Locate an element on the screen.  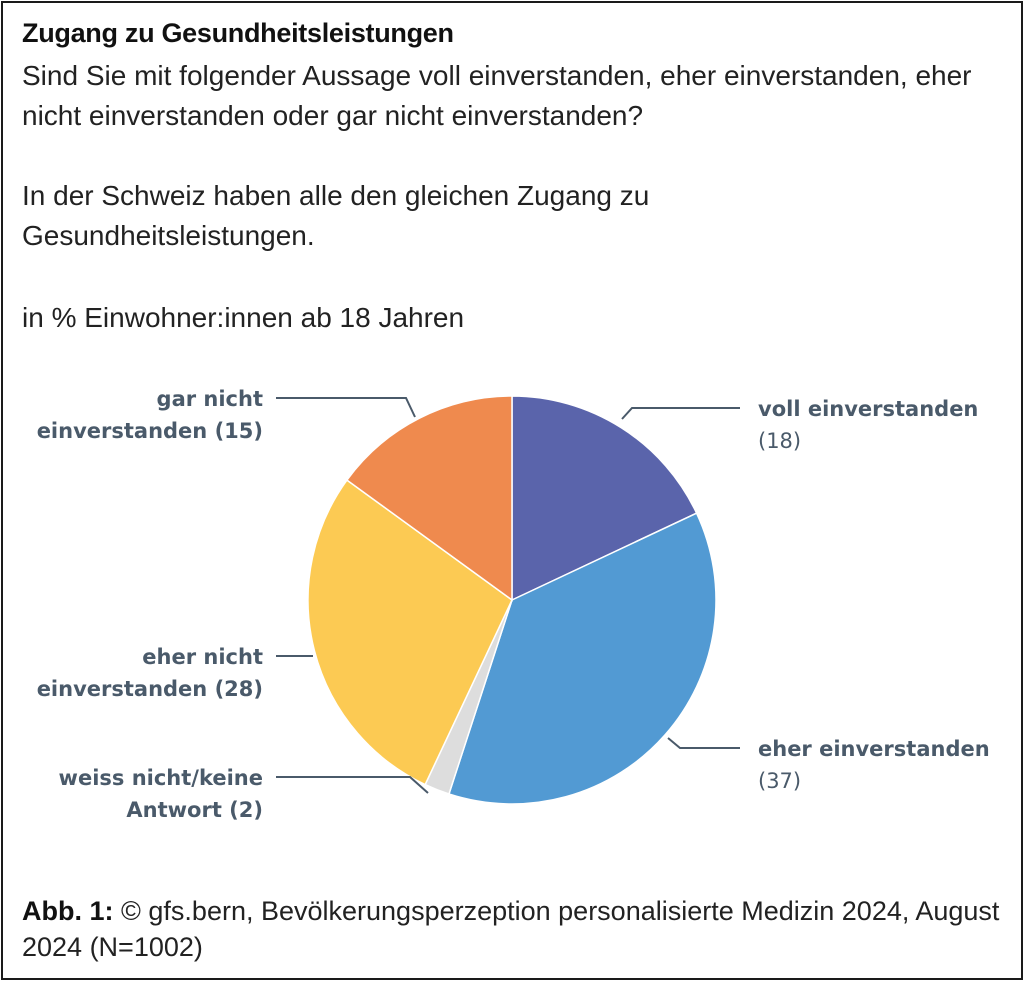
leader-line-eher-einverstanden is located at coordinates (703, 743).